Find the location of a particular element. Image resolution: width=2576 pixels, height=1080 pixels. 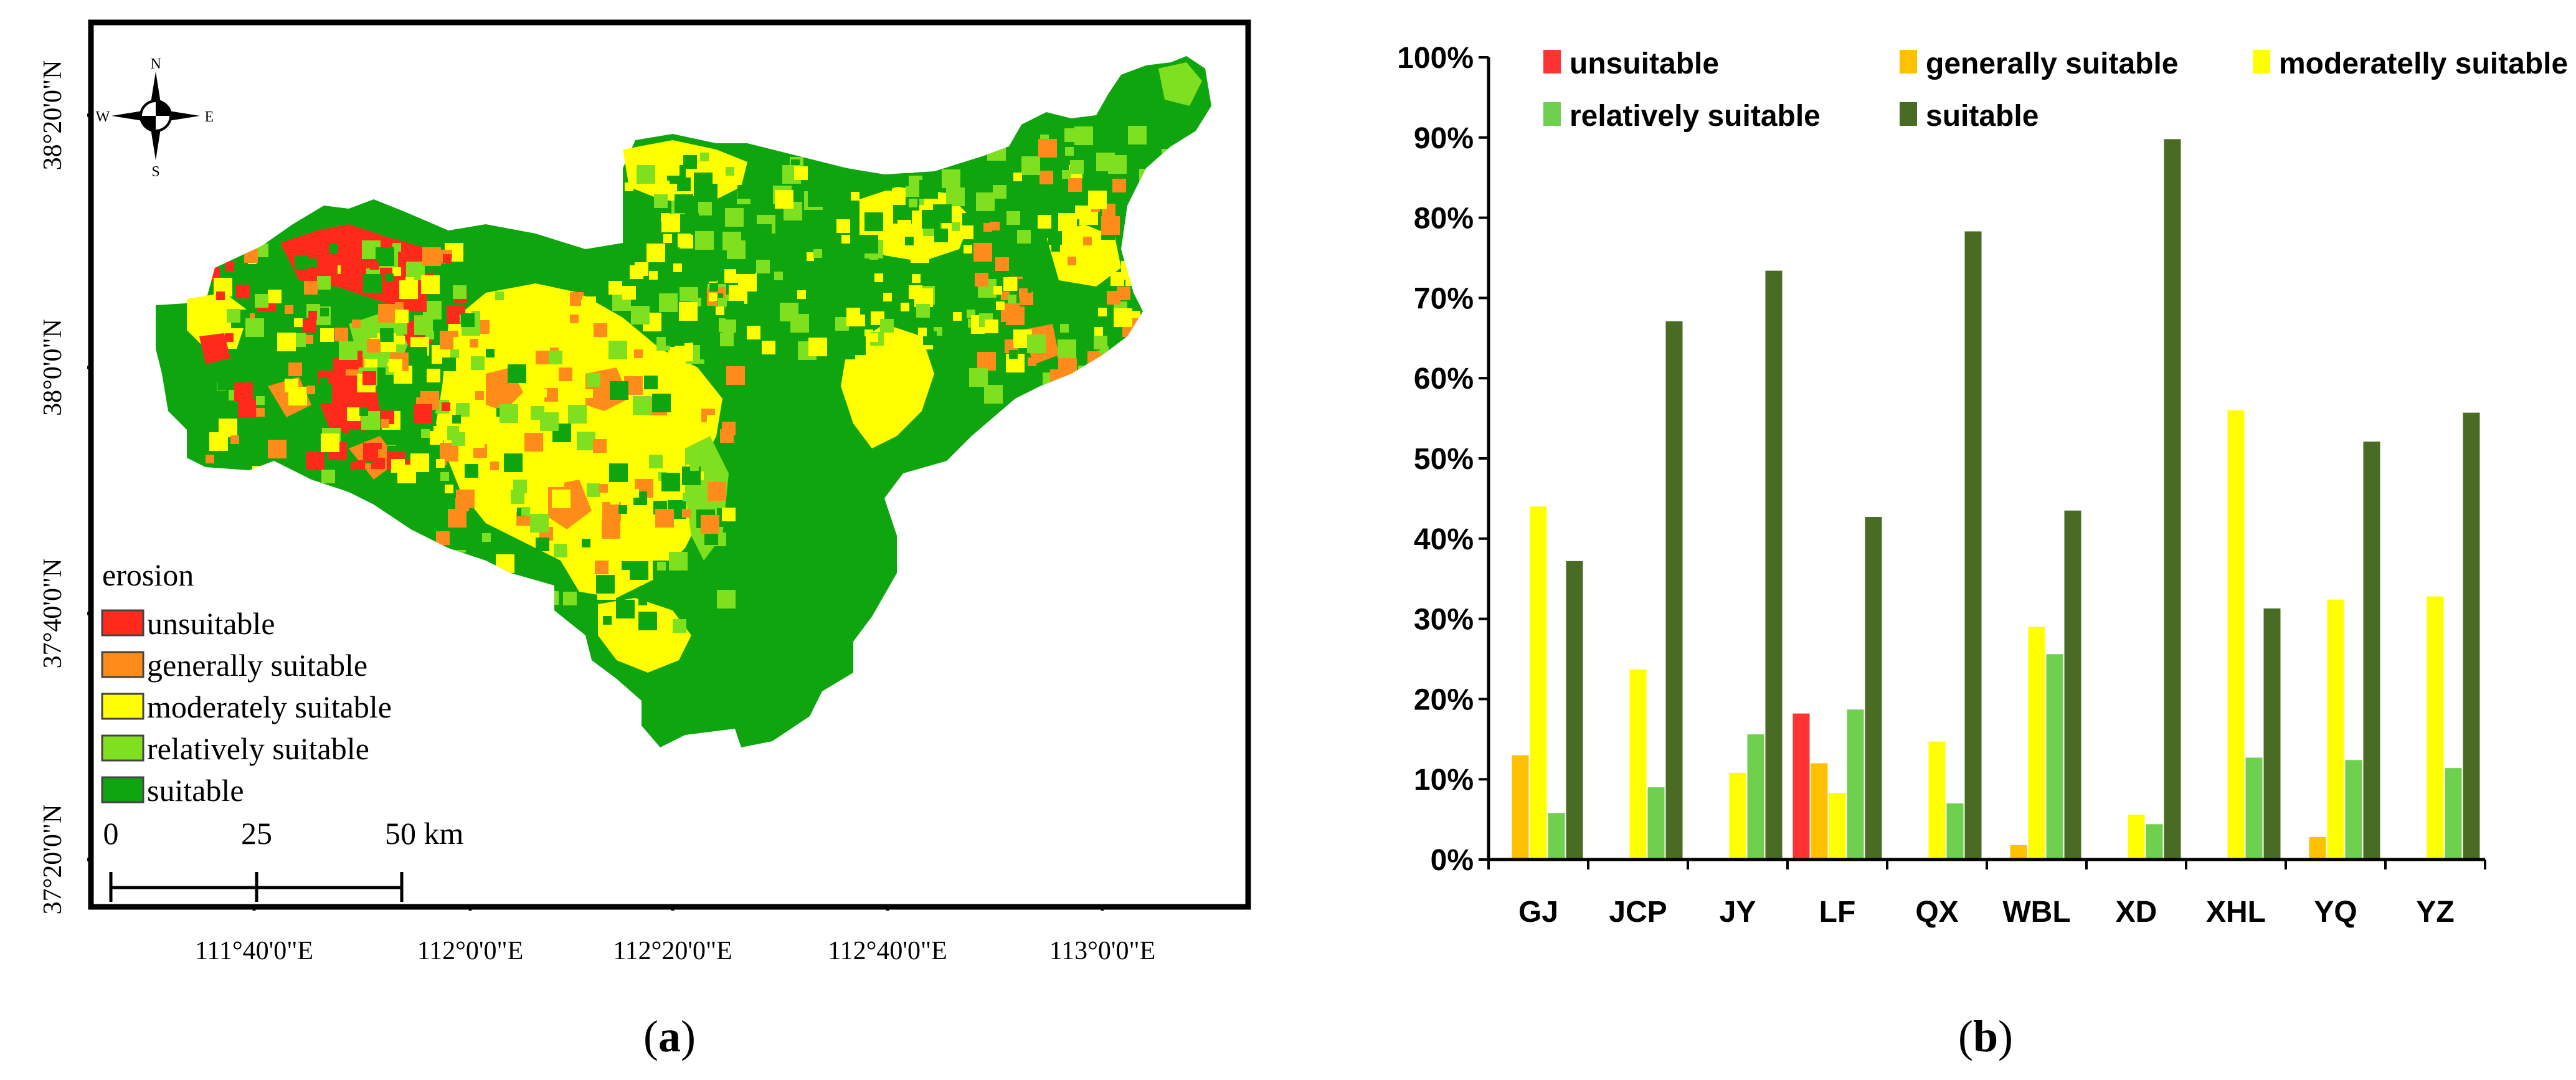

chart-legend-item: generally suitable is located at coordinates (2040, 63).